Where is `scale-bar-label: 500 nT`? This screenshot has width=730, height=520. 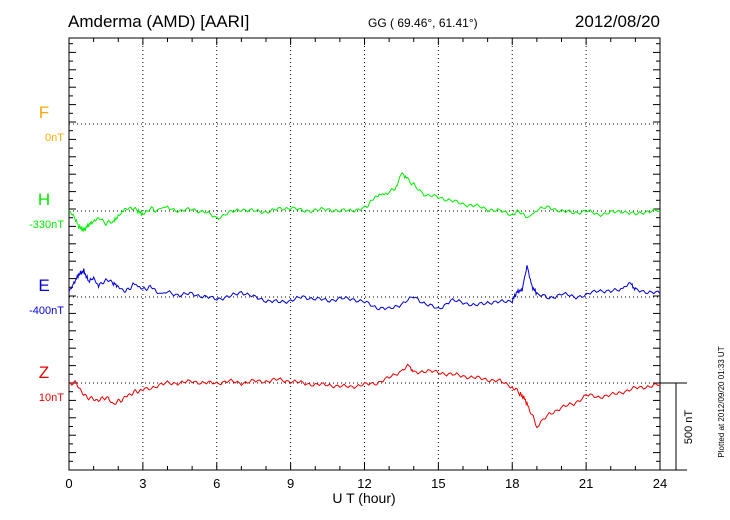
scale-bar-label: 500 nT is located at coordinates (689, 427).